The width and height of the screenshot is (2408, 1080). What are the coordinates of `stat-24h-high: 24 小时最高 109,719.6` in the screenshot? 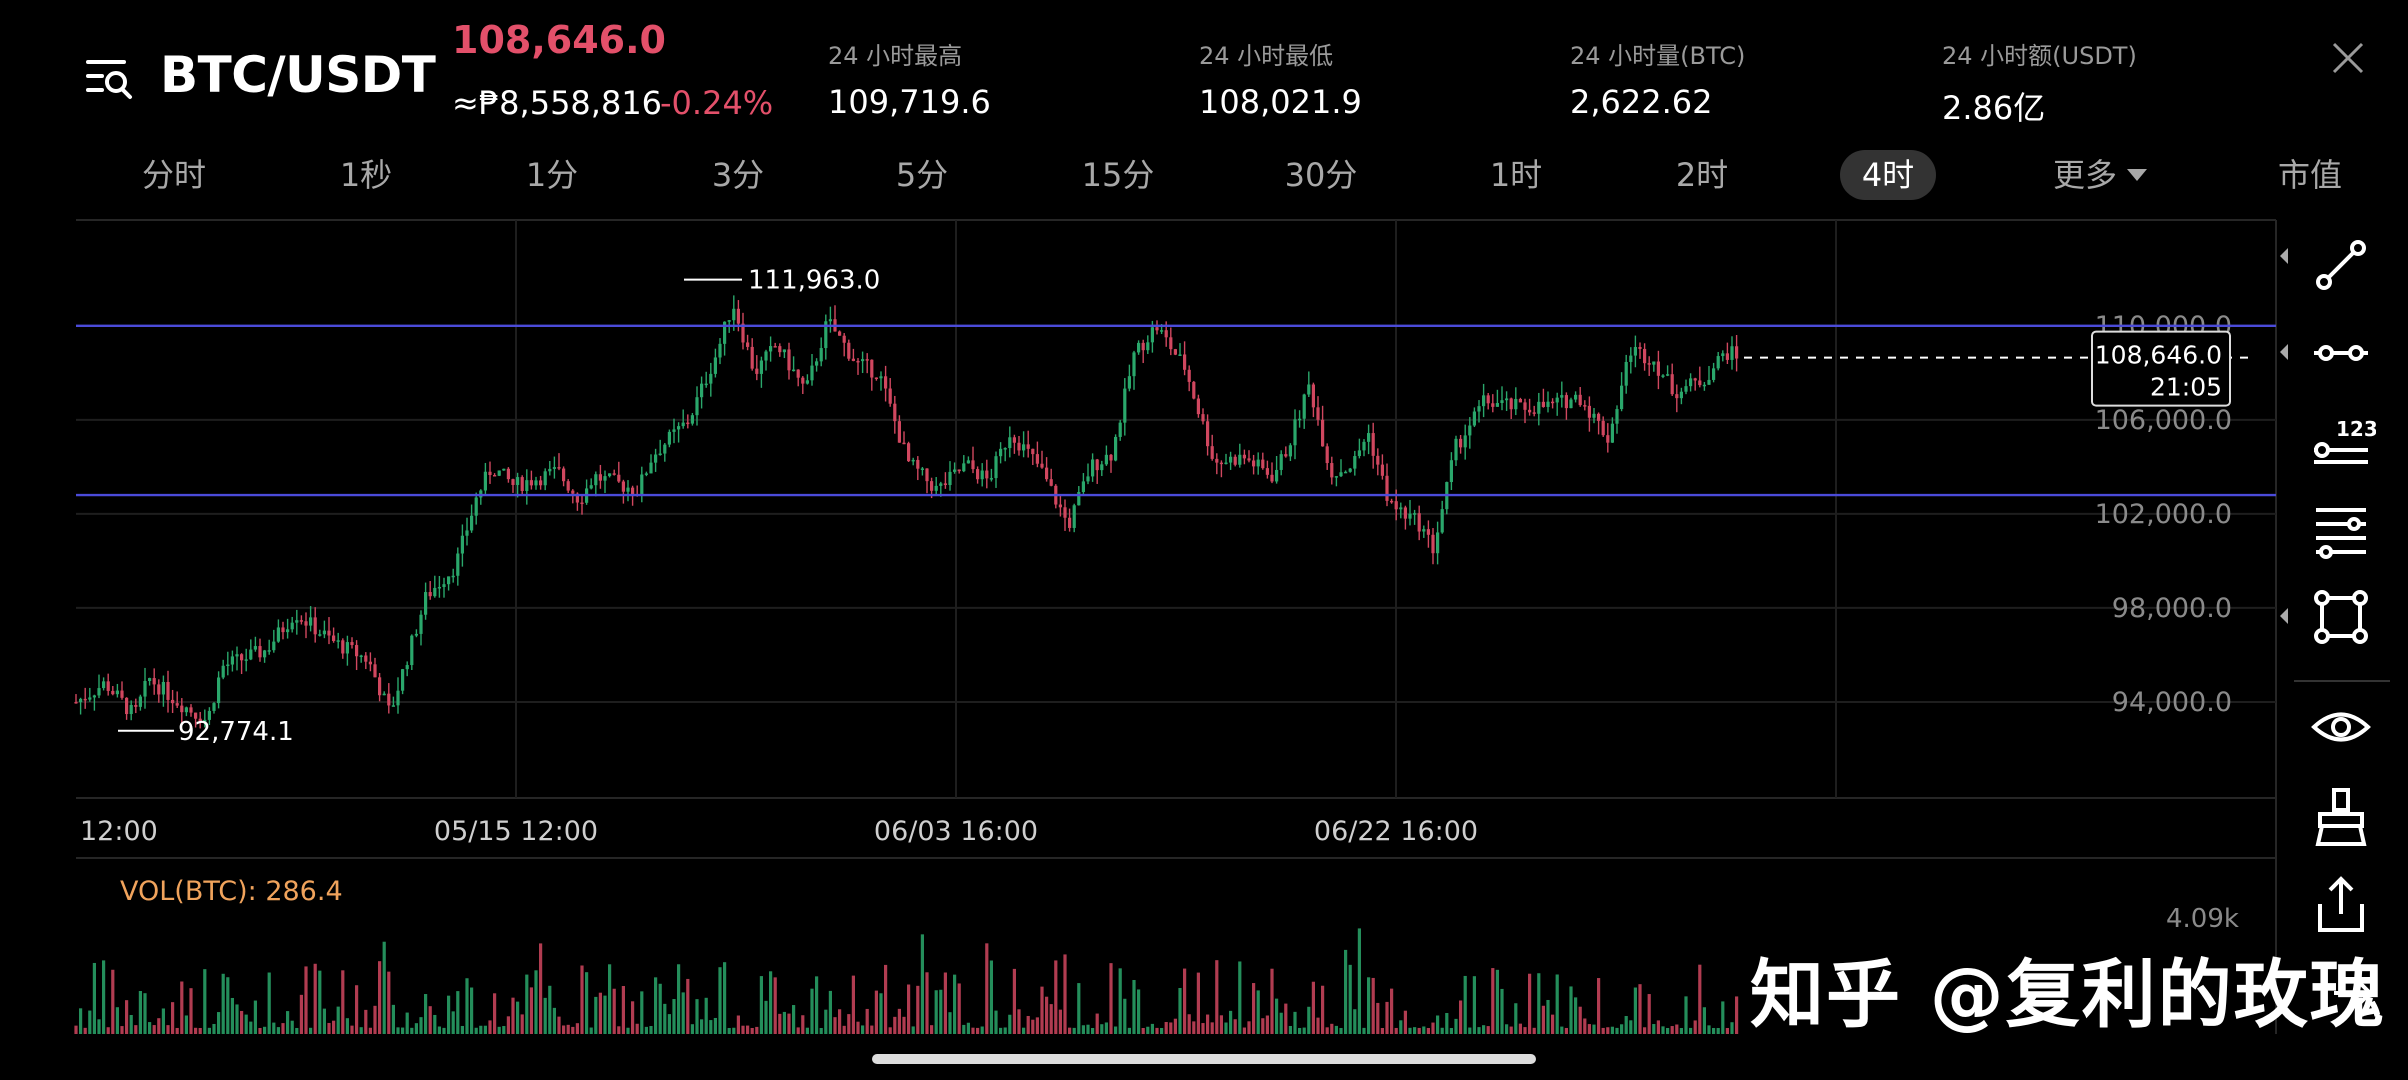 It's located at (909, 78).